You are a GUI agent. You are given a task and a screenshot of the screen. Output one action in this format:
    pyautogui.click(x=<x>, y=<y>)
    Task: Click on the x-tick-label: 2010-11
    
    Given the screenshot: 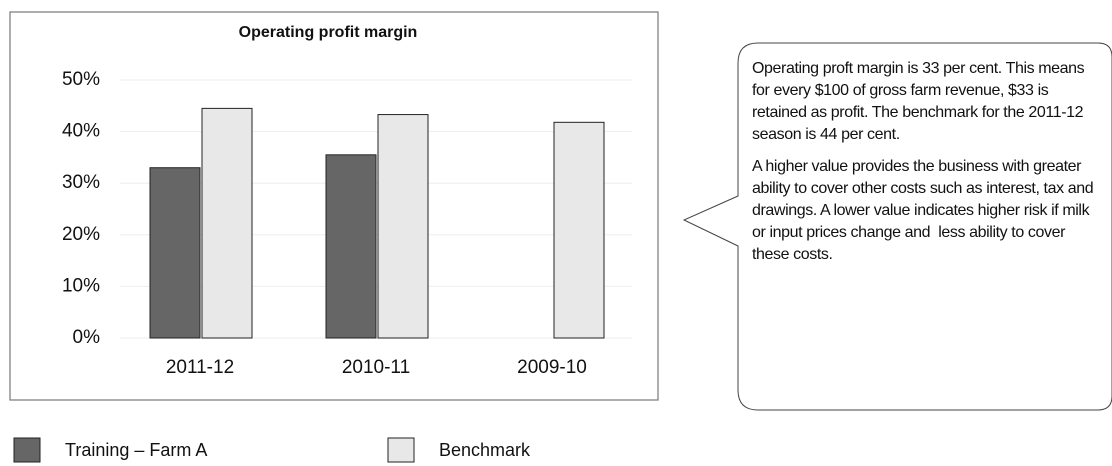 What is the action you would take?
    pyautogui.click(x=376, y=367)
    